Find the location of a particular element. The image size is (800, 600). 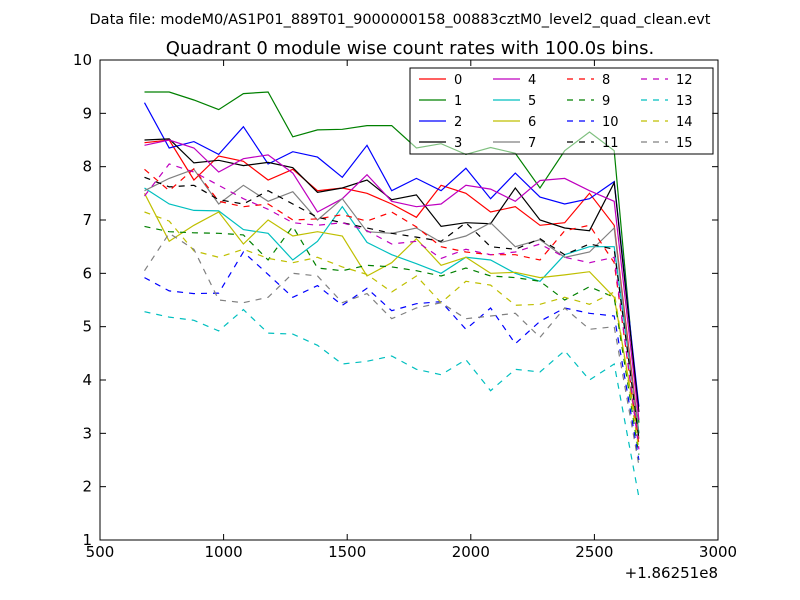

y-tick-label: 6 is located at coordinates (87, 273).